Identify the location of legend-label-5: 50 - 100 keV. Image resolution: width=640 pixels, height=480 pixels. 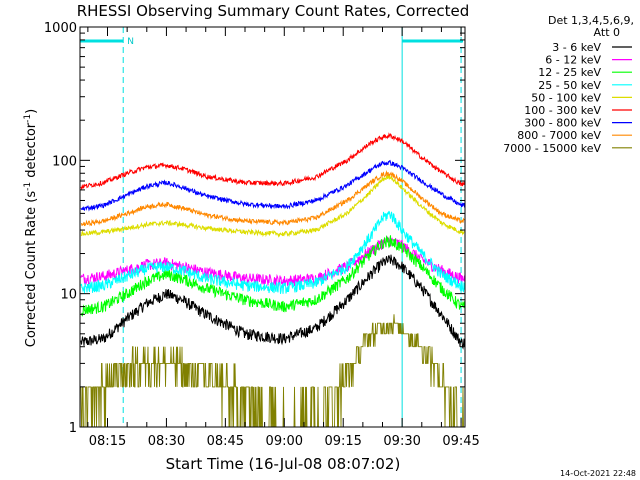
(566, 97).